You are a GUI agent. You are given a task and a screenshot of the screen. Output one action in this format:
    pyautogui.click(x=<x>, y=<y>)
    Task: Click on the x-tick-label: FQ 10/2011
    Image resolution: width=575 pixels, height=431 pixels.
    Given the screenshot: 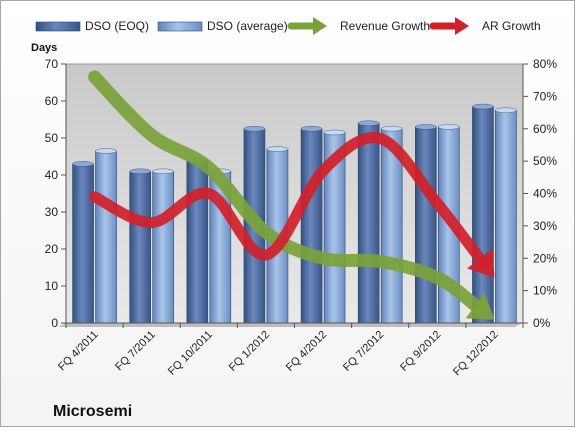 What is the action you would take?
    pyautogui.click(x=190, y=353)
    